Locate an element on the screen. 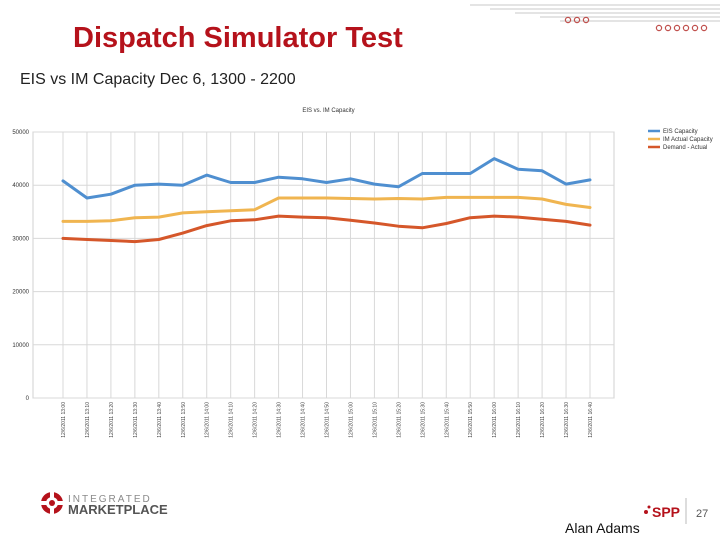  x-tick-label: 12/6/2011 14:50 is located at coordinates (328, 420).